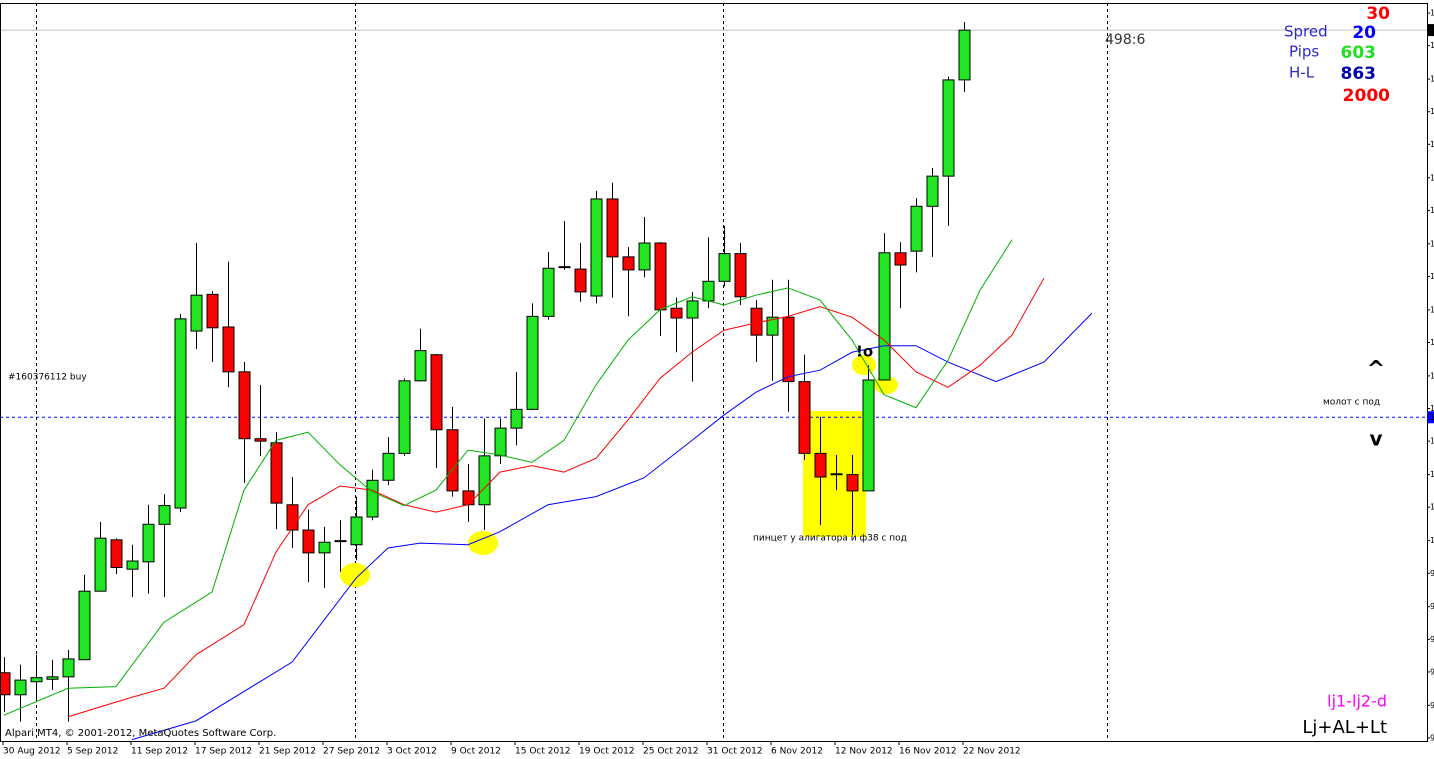  I want to click on y-tick-label: 103.440, so click(1432, 276).